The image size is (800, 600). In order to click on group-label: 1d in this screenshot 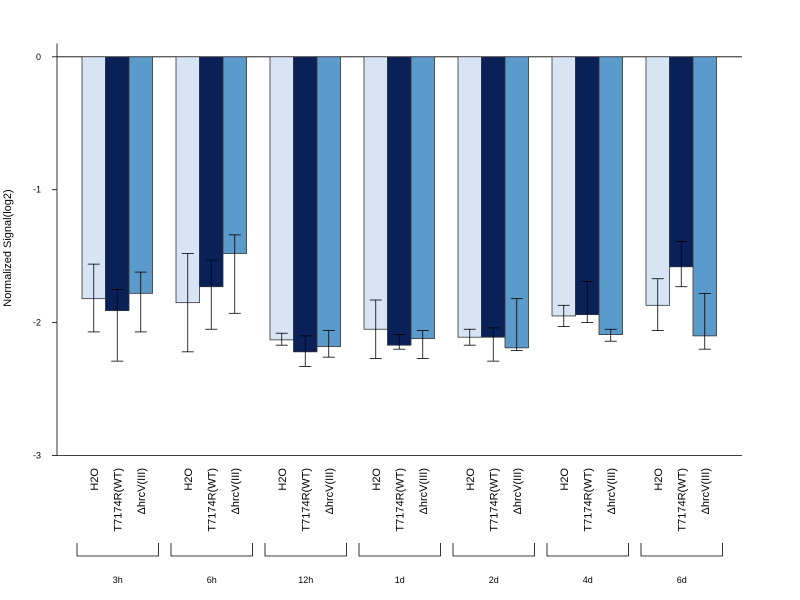, I will do `click(400, 580)`.